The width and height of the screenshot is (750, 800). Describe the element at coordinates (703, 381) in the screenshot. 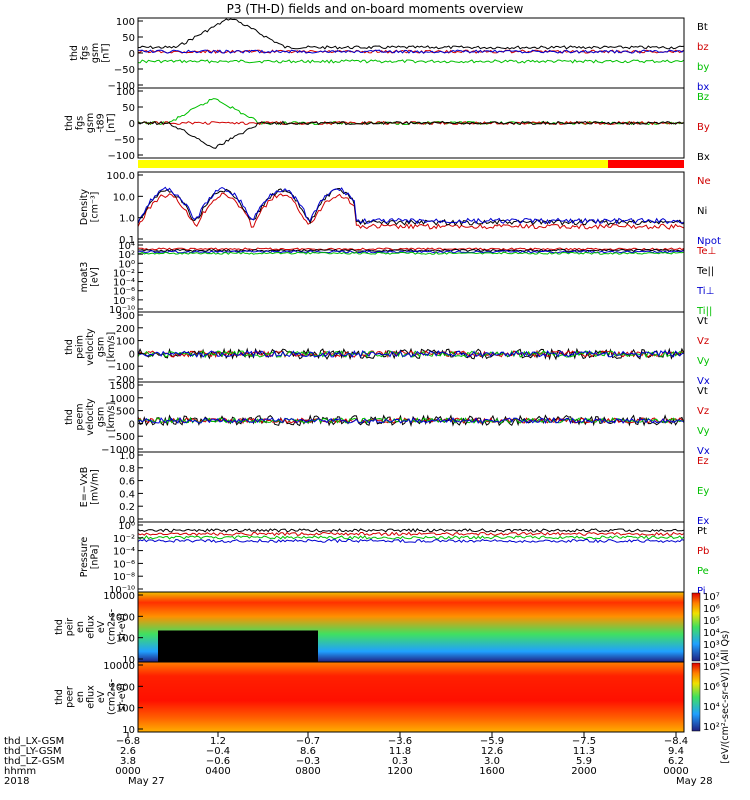

I see `legend-label: Vx` at that location.